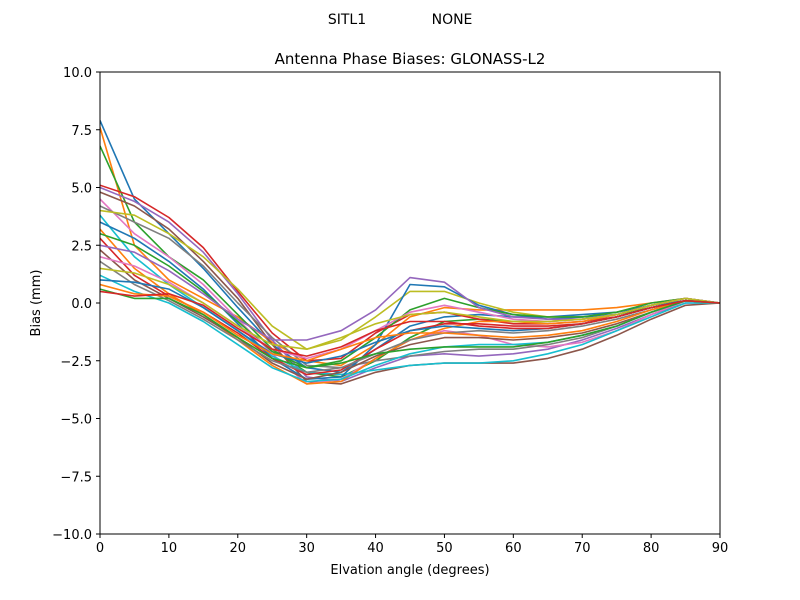 The image size is (800, 600). I want to click on y-tick-label: −5.0, so click(76, 420).